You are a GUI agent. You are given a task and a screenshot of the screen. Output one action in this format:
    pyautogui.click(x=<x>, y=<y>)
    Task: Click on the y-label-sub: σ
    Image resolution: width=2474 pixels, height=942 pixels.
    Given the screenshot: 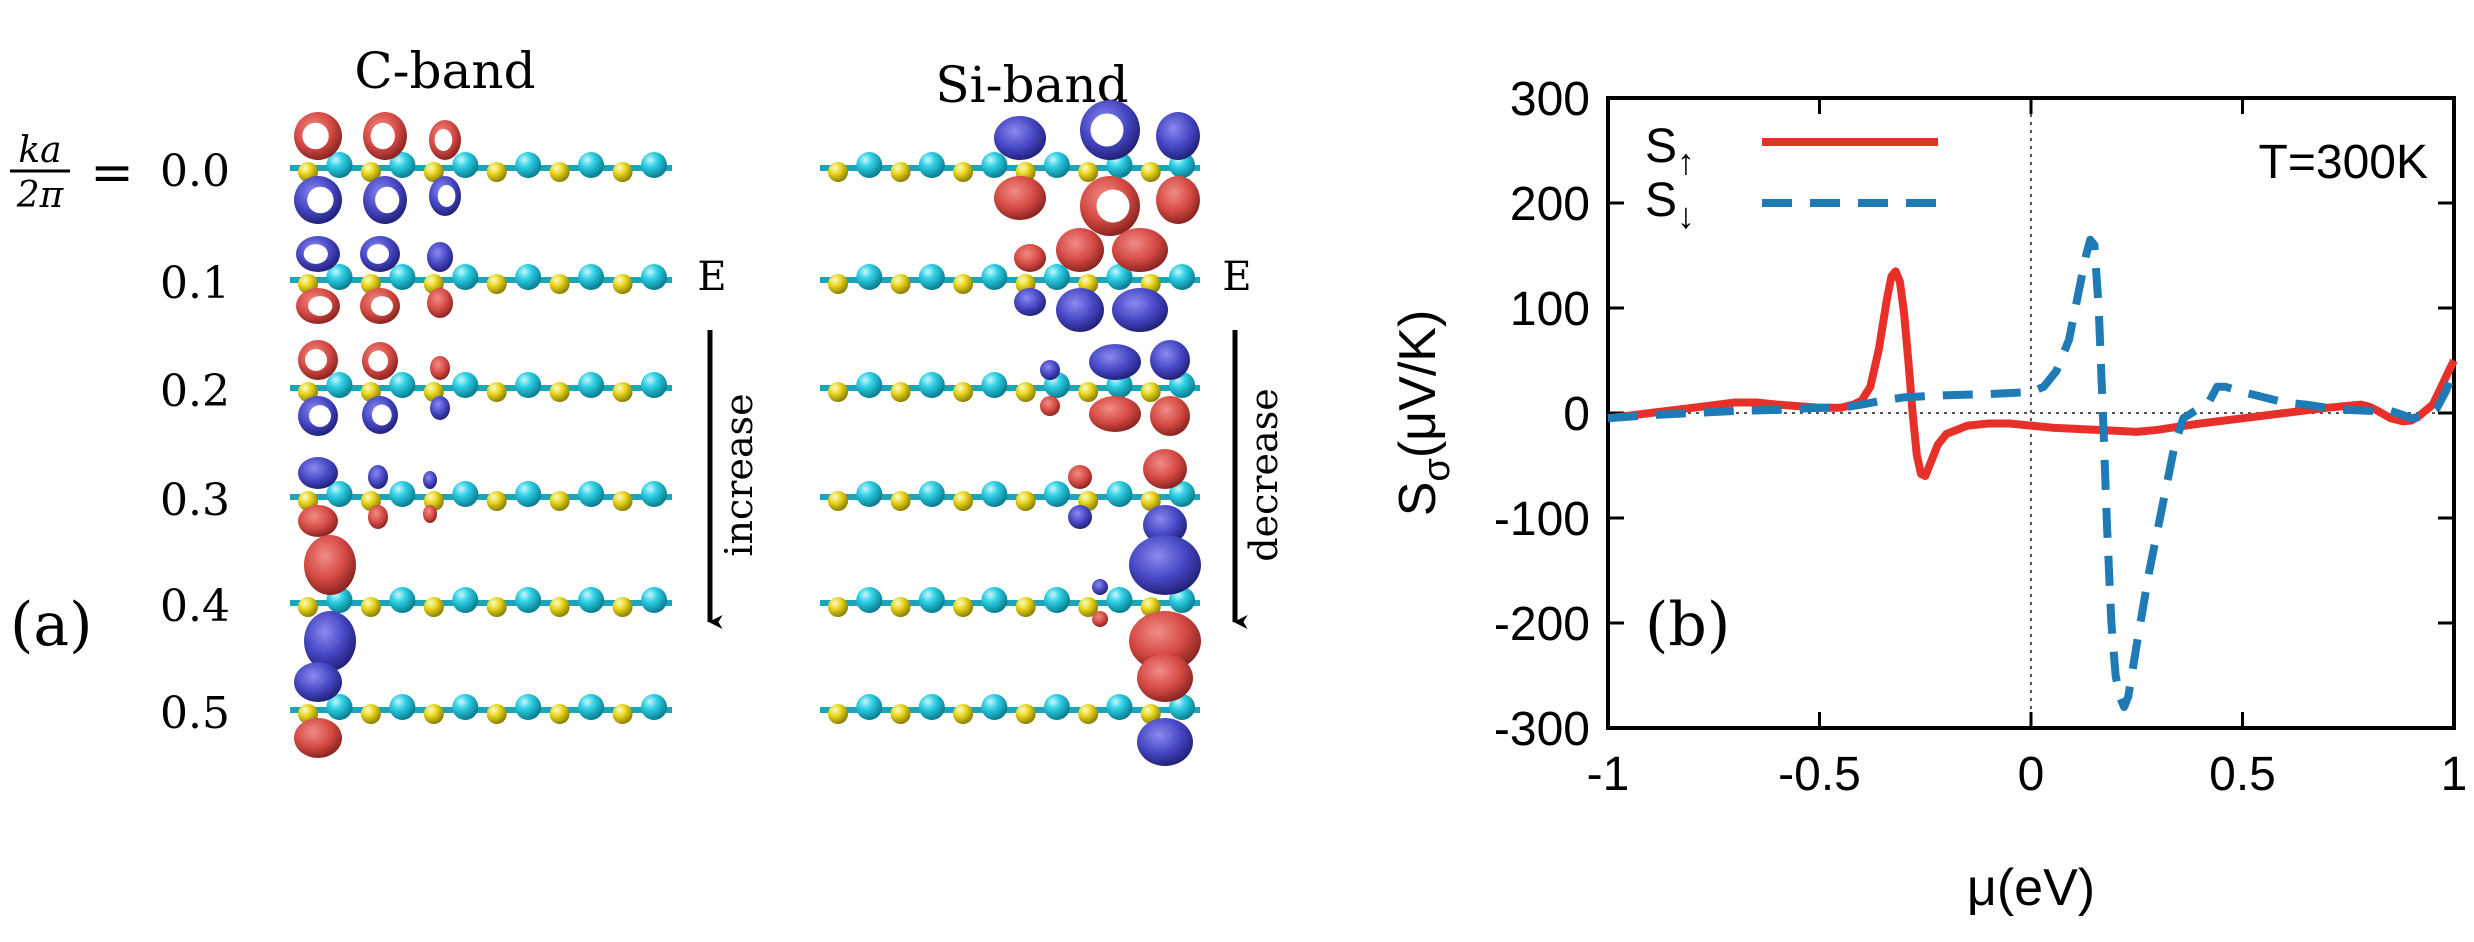 What is the action you would take?
    pyautogui.click(x=1437, y=469)
    